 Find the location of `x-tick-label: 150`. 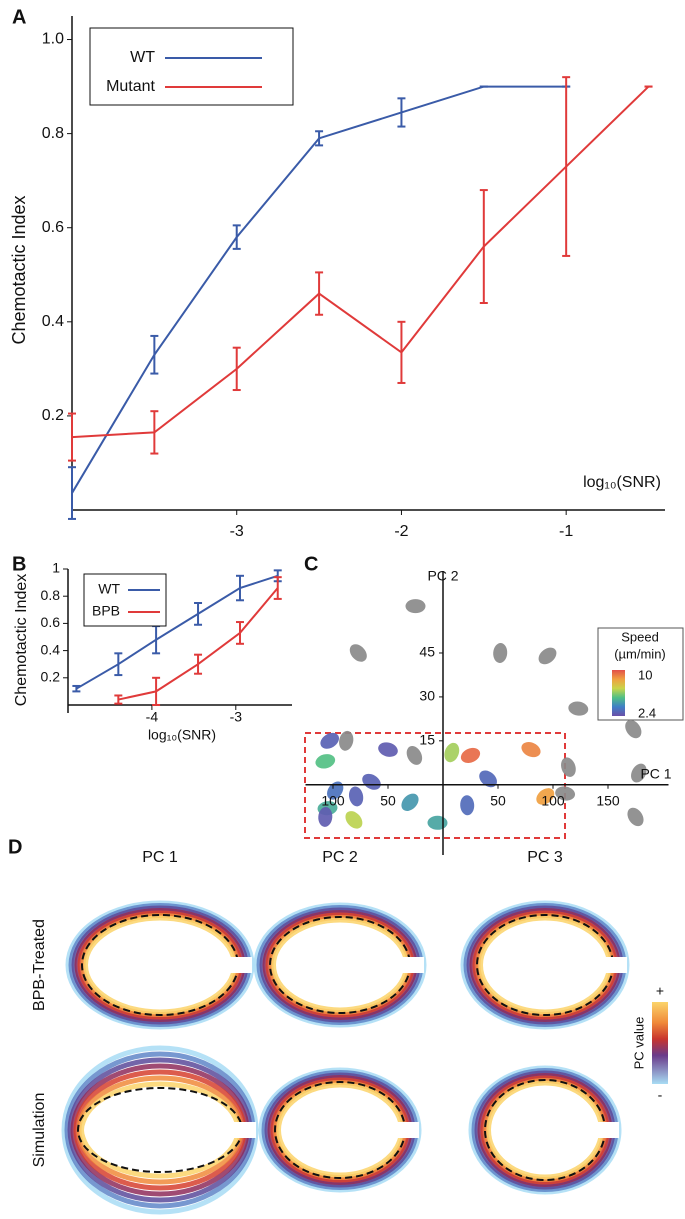

x-tick-label: 150 is located at coordinates (608, 800).